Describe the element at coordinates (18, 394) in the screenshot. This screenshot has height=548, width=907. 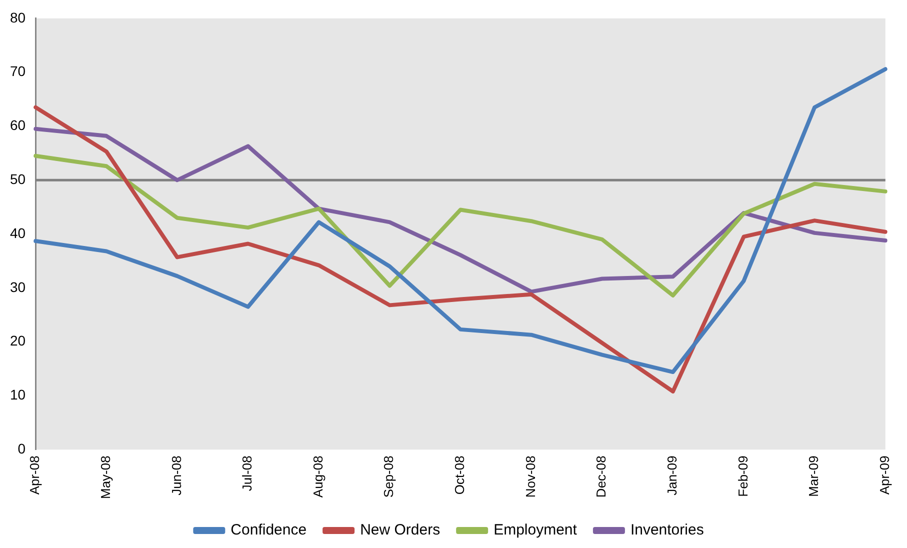
I see `y-tick-label: 10` at that location.